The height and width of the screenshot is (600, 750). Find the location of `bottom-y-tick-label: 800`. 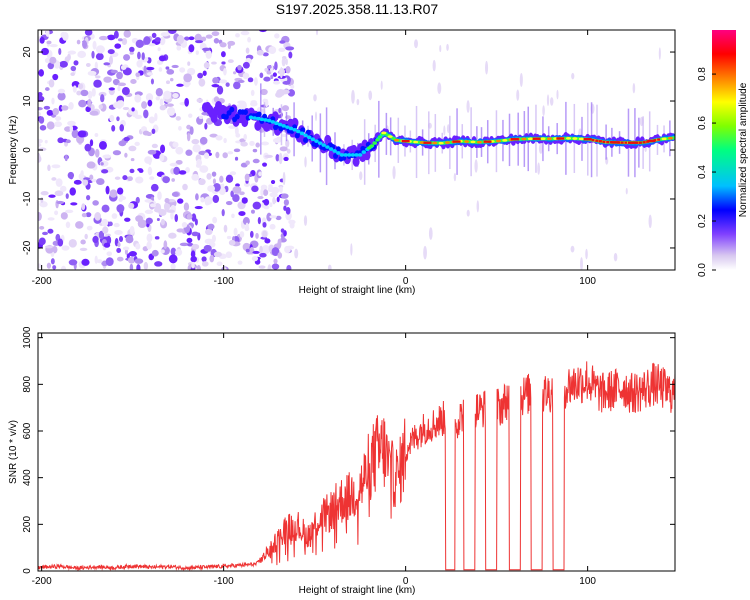

bottom-y-tick-label: 800 is located at coordinates (27, 384).